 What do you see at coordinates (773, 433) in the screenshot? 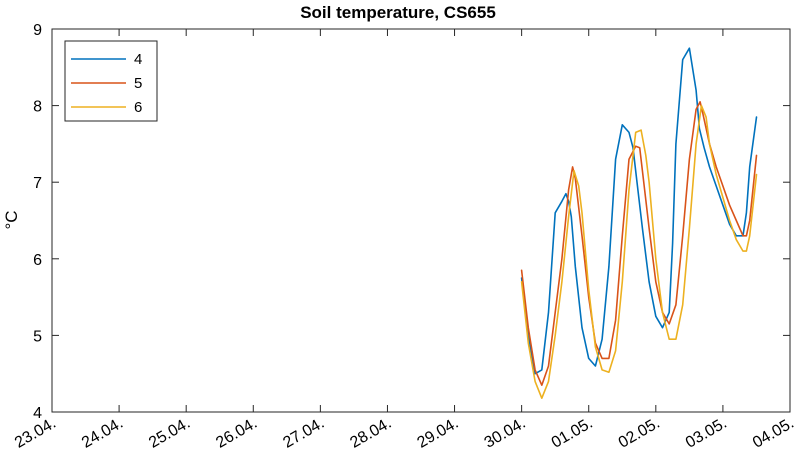
I see `x-tick-label: 04.05.` at bounding box center [773, 433].